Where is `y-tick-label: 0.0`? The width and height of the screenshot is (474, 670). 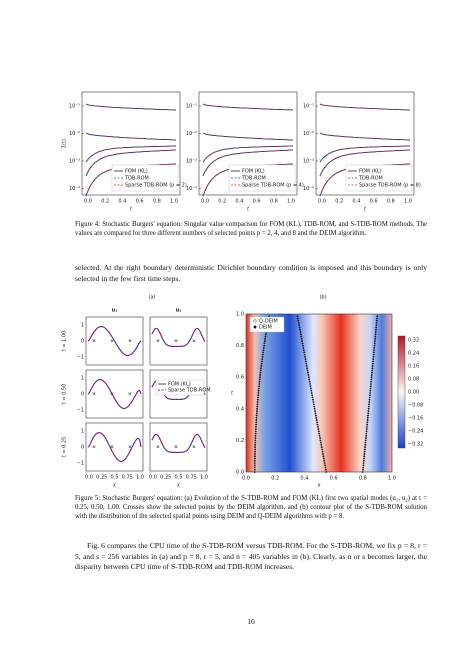
y-tick-label: 0.0 is located at coordinates (240, 473).